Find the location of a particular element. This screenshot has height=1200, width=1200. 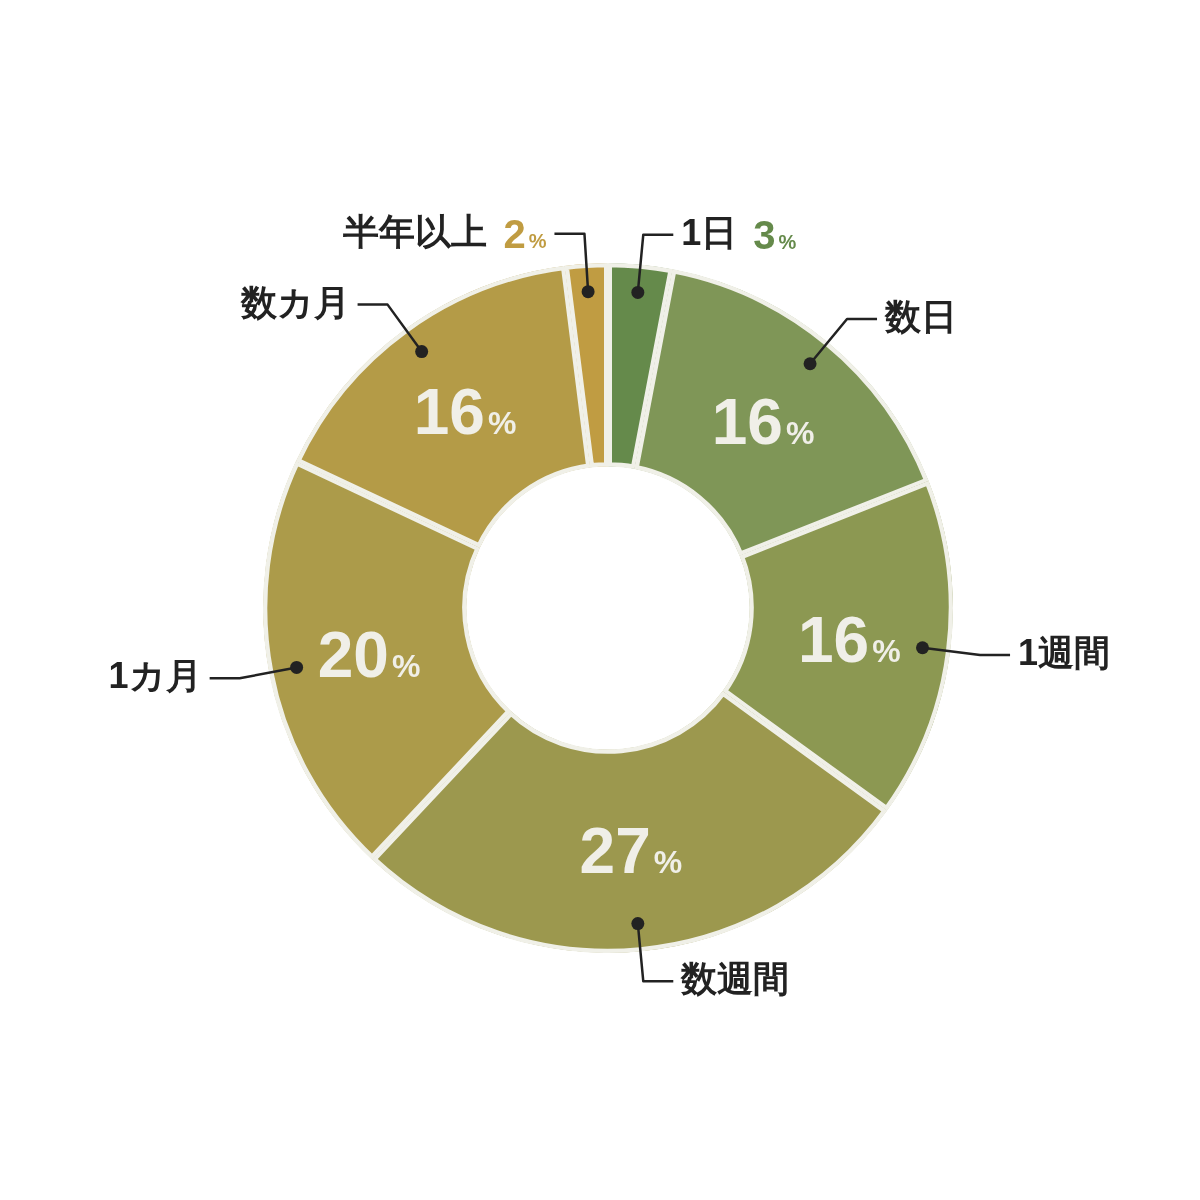

data-label: 2% is located at coordinates (525, 234).